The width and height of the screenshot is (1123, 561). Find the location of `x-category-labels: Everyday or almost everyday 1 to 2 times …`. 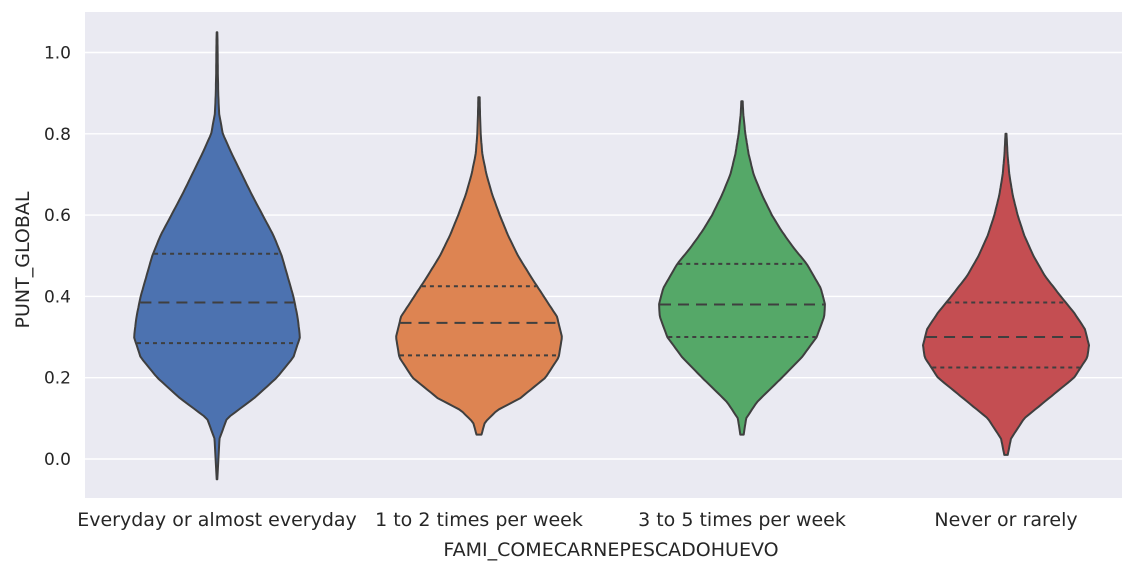

x-category-labels: Everyday or almost everyday 1 to 2 times … is located at coordinates (577, 520).